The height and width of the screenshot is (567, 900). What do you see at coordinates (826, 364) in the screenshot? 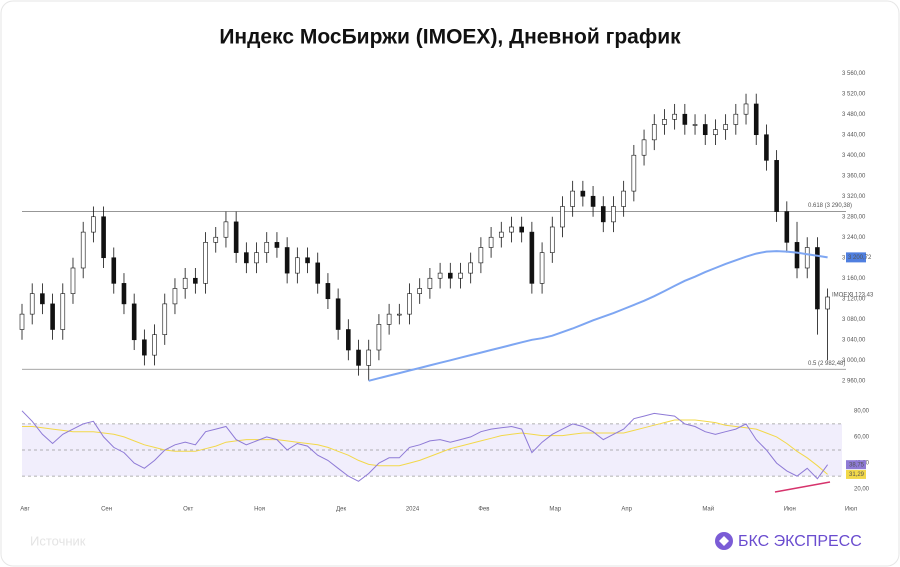
I see `level-label: 0.5 (2 982,48)` at bounding box center [826, 364].